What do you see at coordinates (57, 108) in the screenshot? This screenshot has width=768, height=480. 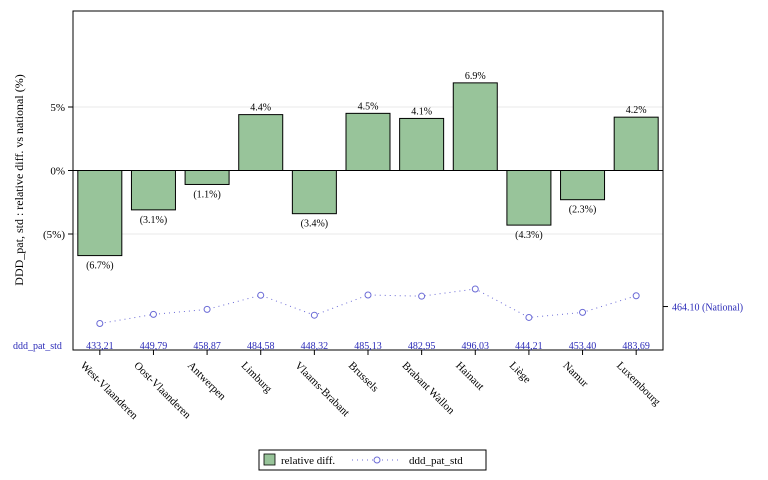 I see `y-tick-label: 5%` at bounding box center [57, 108].